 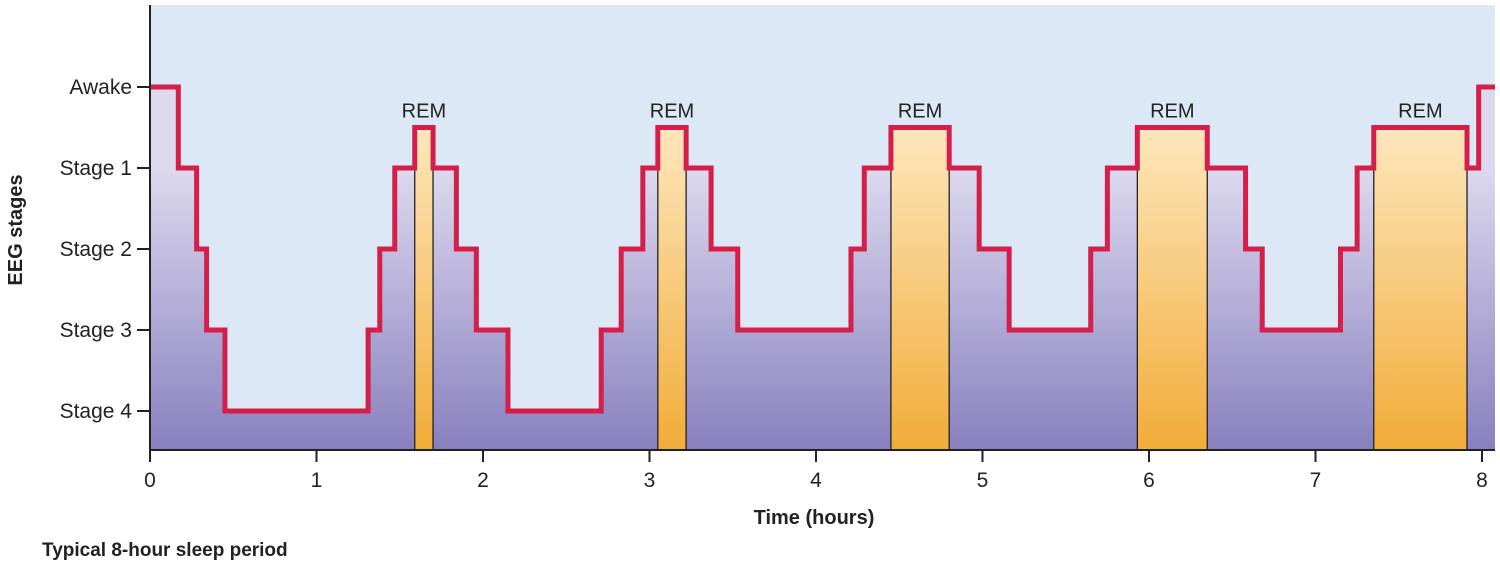 I want to click on x-tick-label: 4, so click(x=816, y=480).